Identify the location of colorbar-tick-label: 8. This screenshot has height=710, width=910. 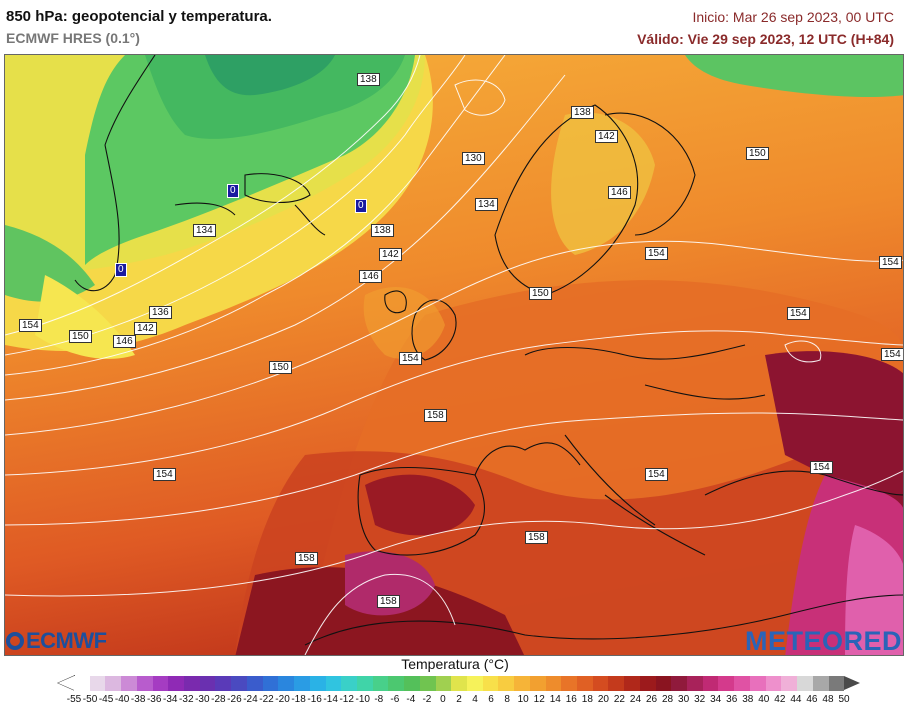
(507, 699).